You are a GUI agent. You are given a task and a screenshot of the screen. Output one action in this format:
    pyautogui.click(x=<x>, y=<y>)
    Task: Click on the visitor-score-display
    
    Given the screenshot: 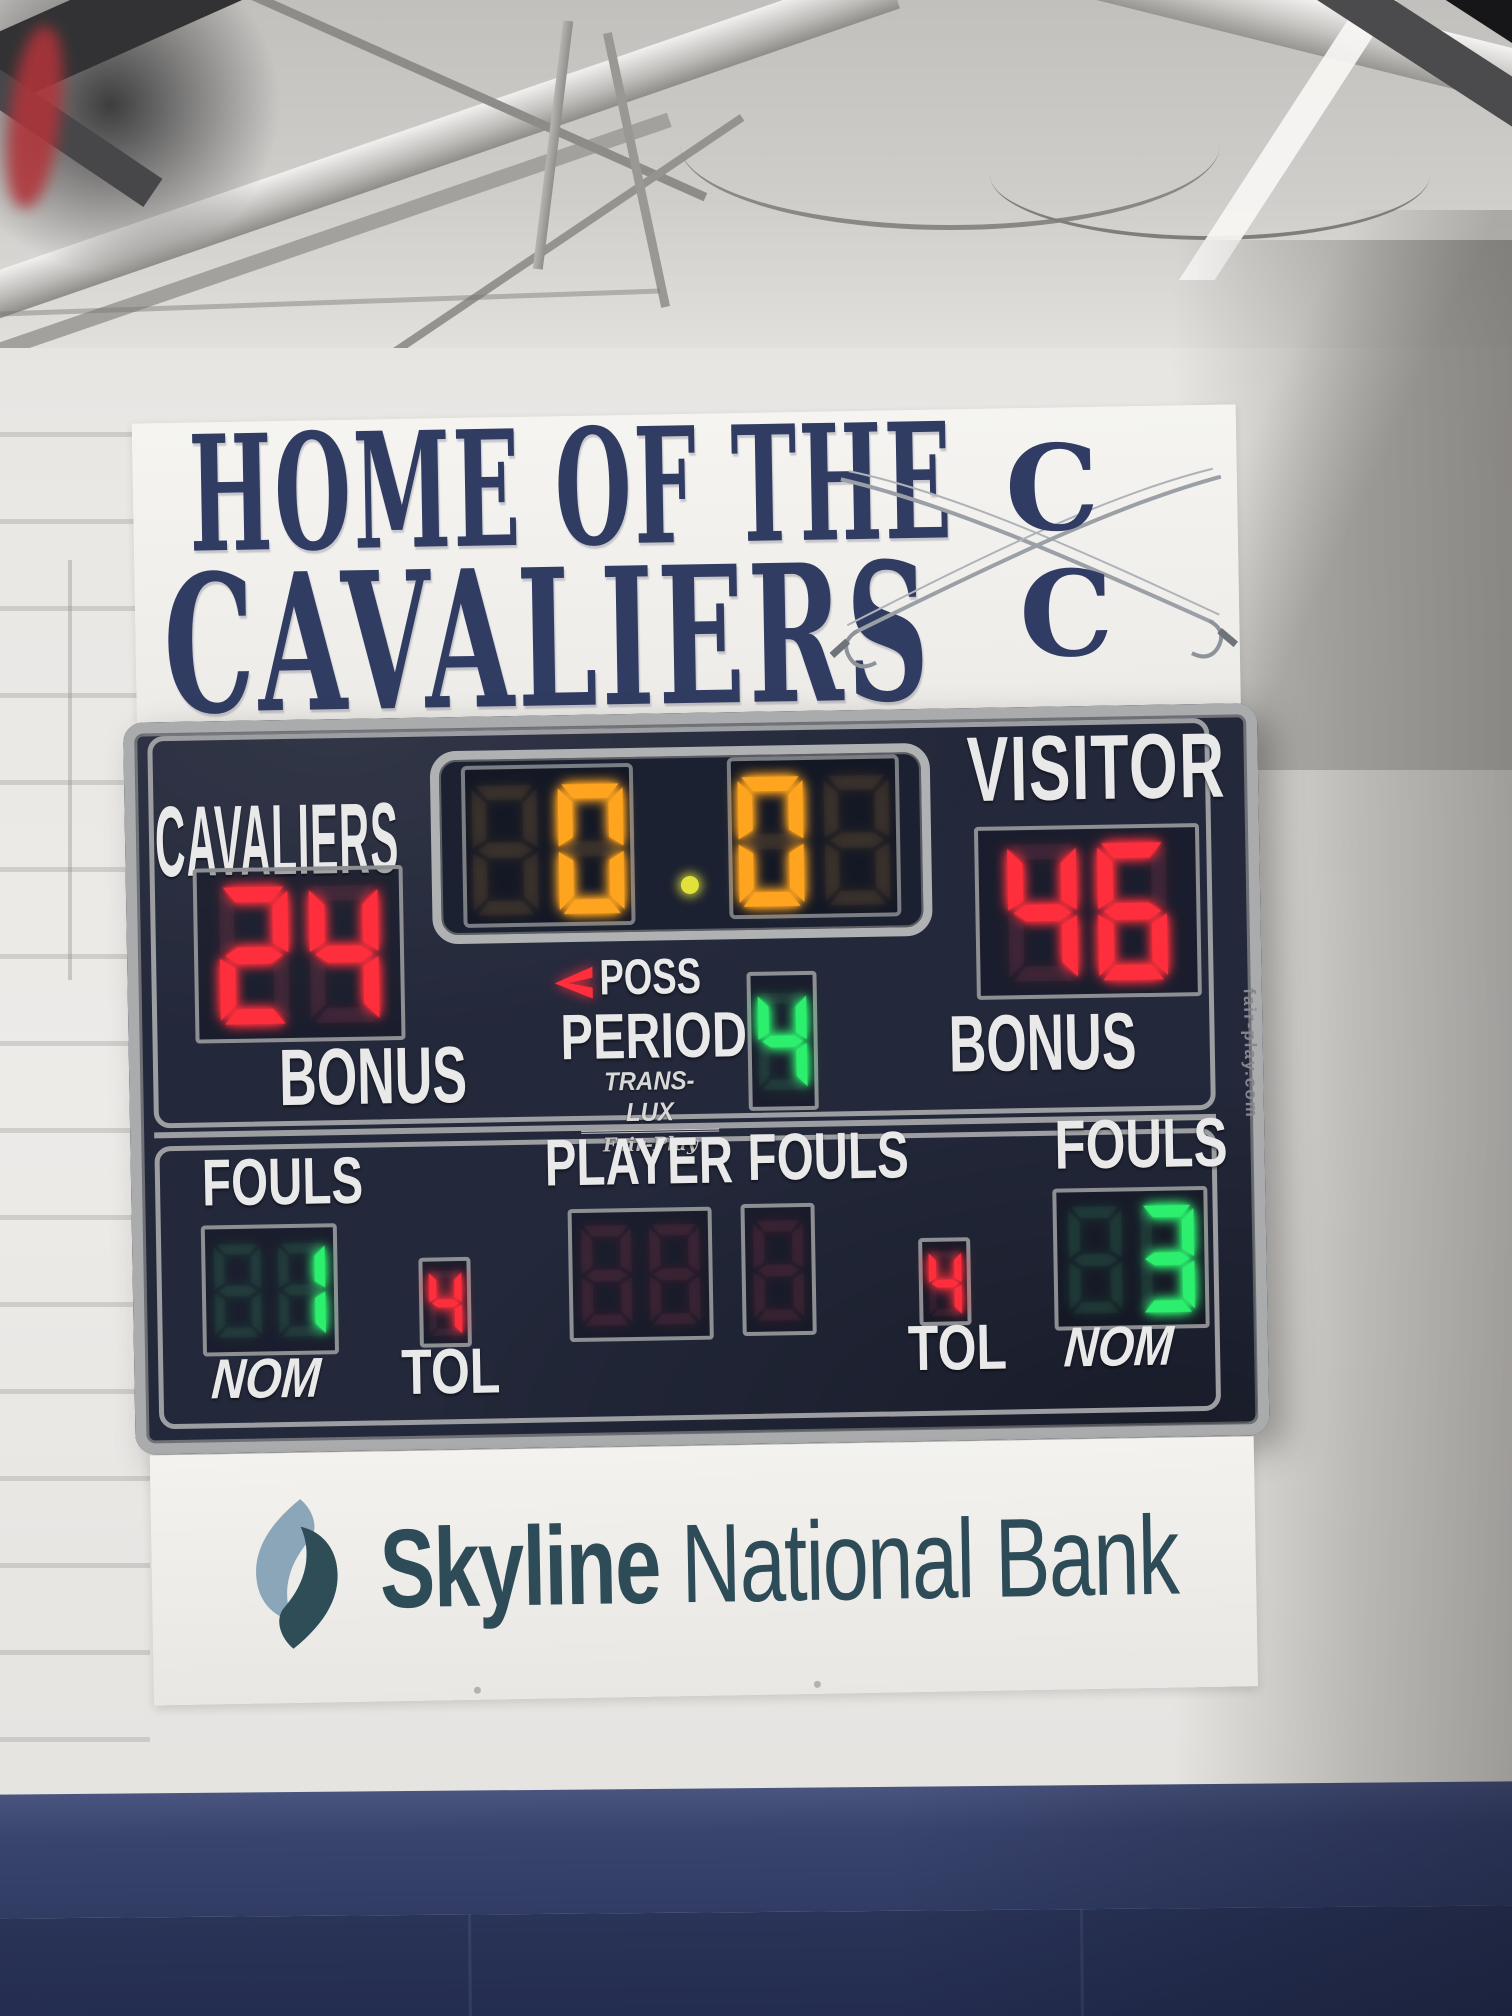 What is the action you would take?
    pyautogui.click(x=1087, y=911)
    